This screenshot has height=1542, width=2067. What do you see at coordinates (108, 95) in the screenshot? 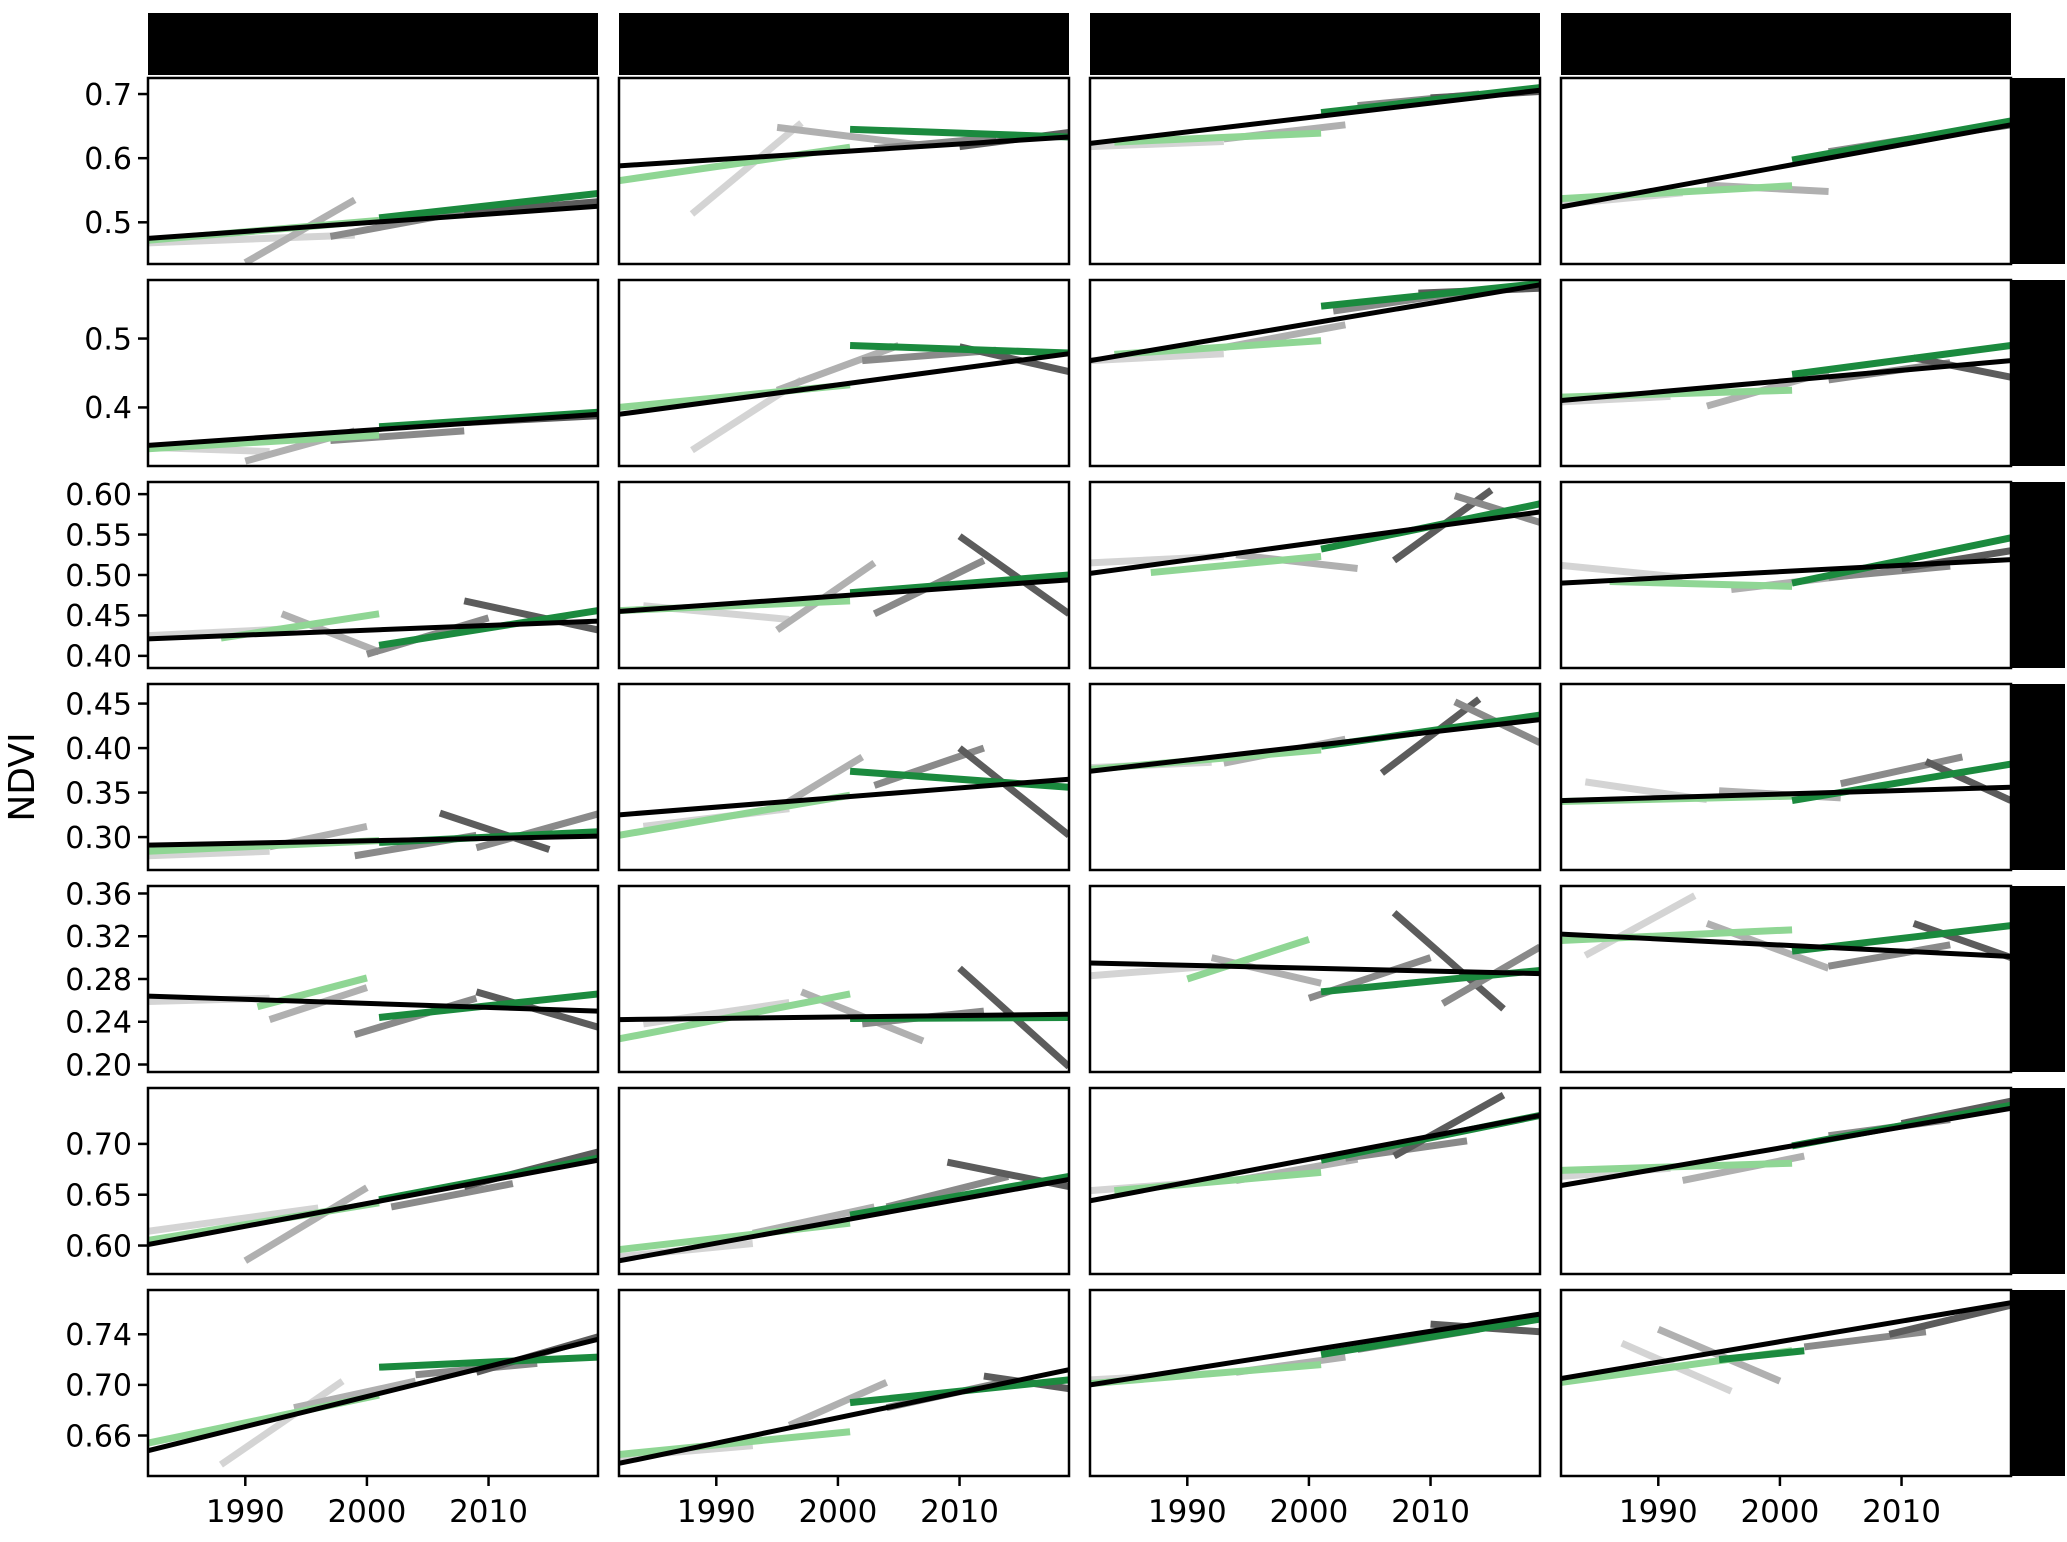
I see `y-tick-label: 0.7` at bounding box center [108, 95].